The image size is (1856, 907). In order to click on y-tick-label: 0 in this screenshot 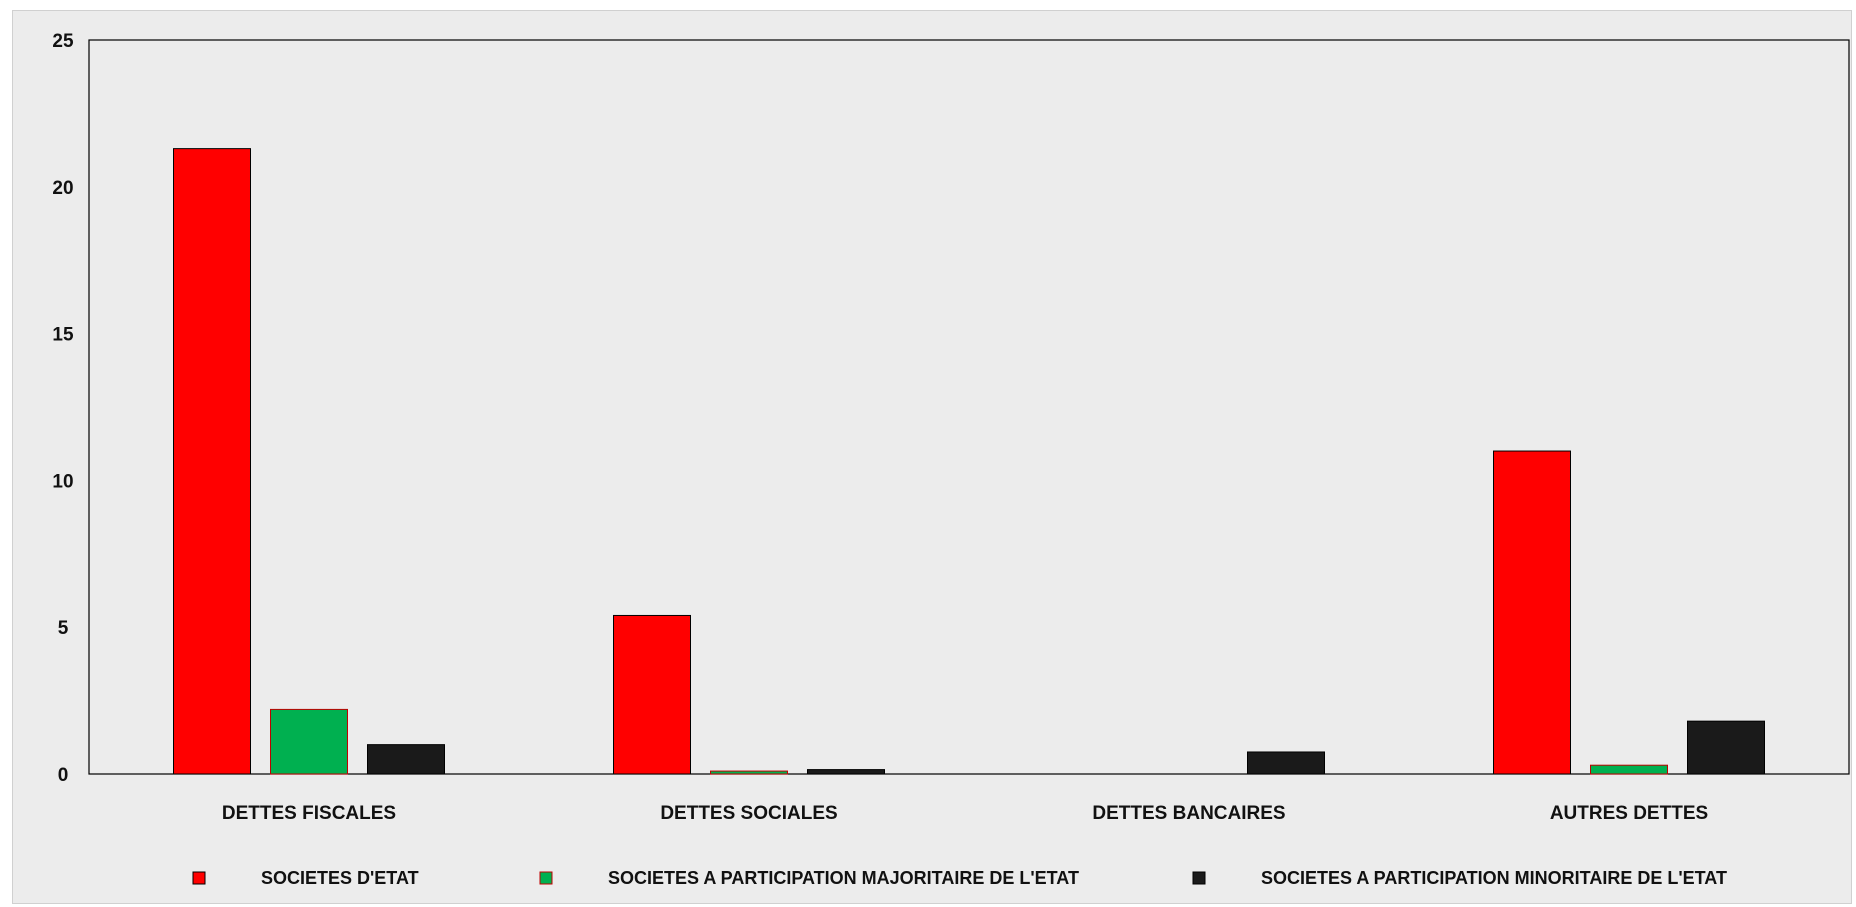, I will do `click(63, 775)`.